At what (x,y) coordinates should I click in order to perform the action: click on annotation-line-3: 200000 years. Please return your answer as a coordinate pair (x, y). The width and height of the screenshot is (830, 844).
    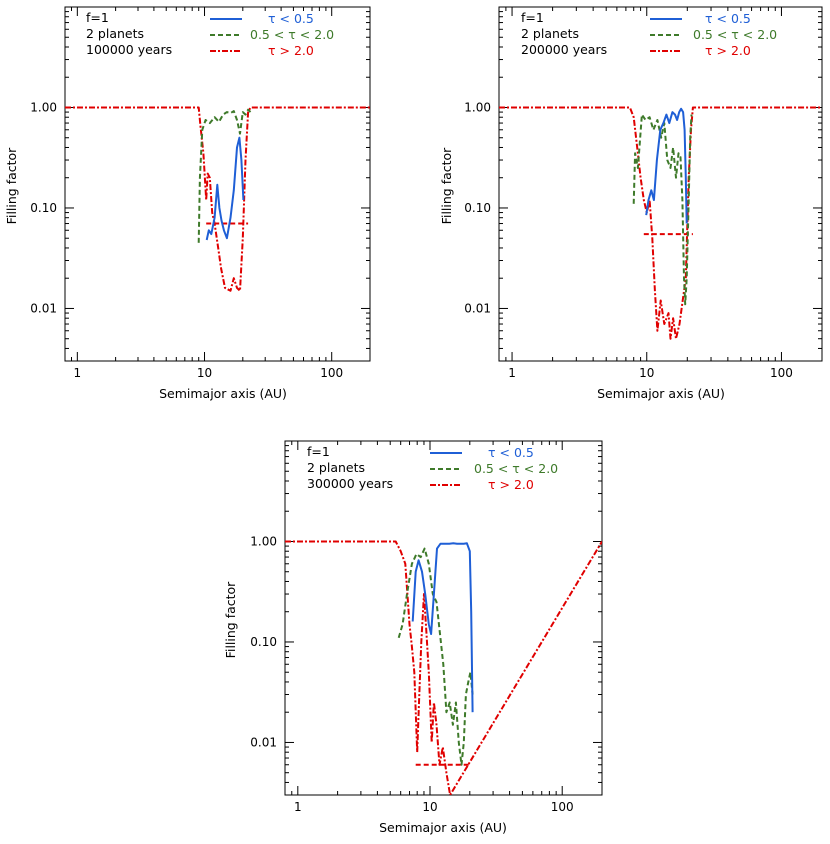
    Looking at the image, I should click on (564, 49).